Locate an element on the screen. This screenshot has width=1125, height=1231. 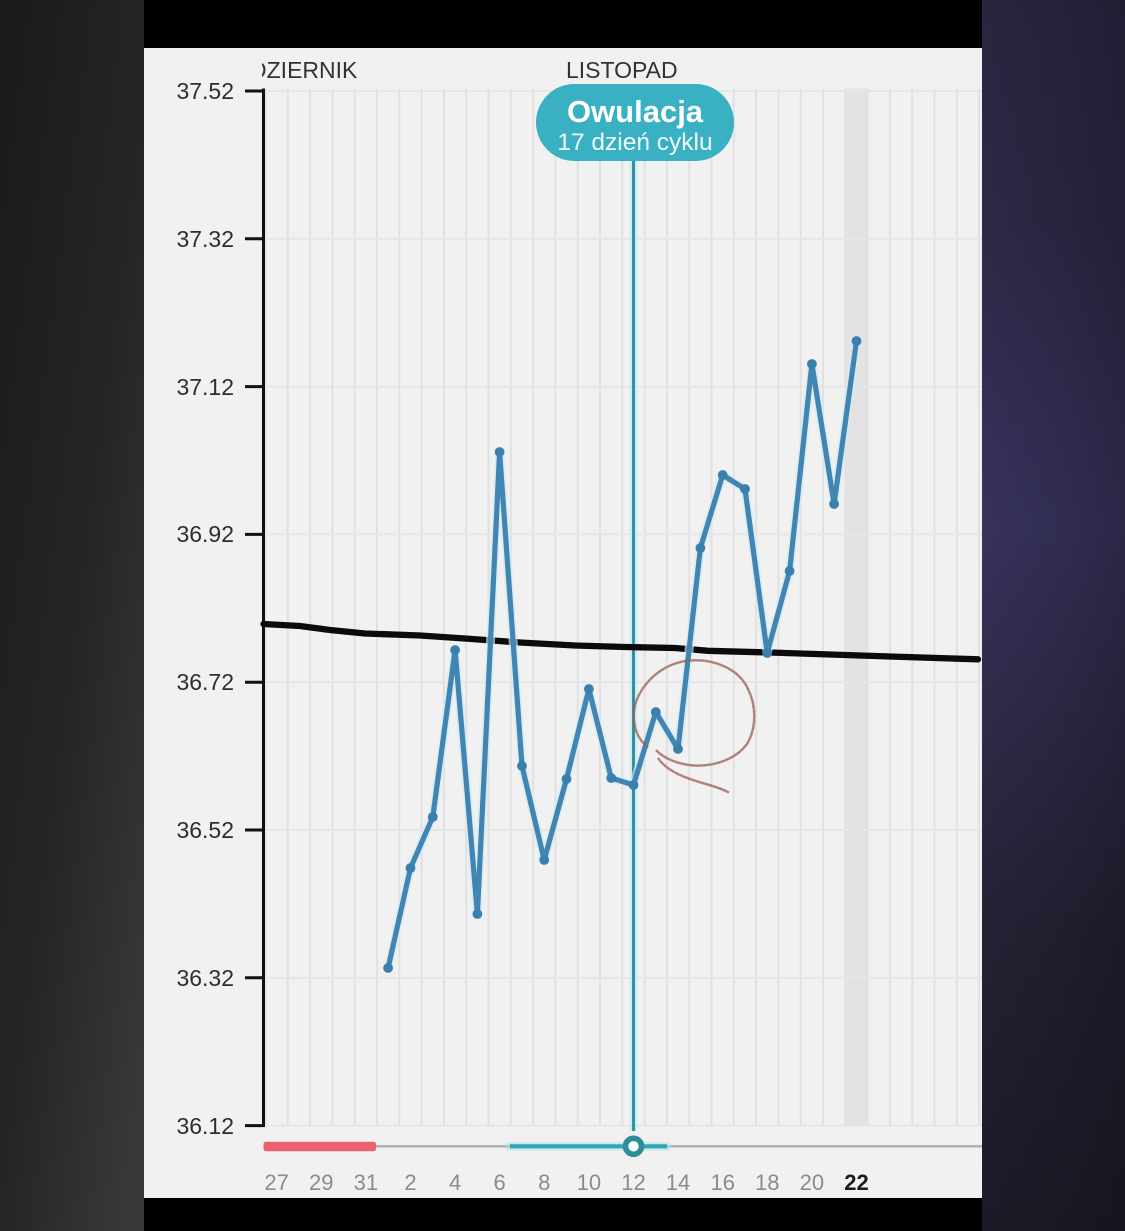
svg-text: 6 is located at coordinates (499, 1182).